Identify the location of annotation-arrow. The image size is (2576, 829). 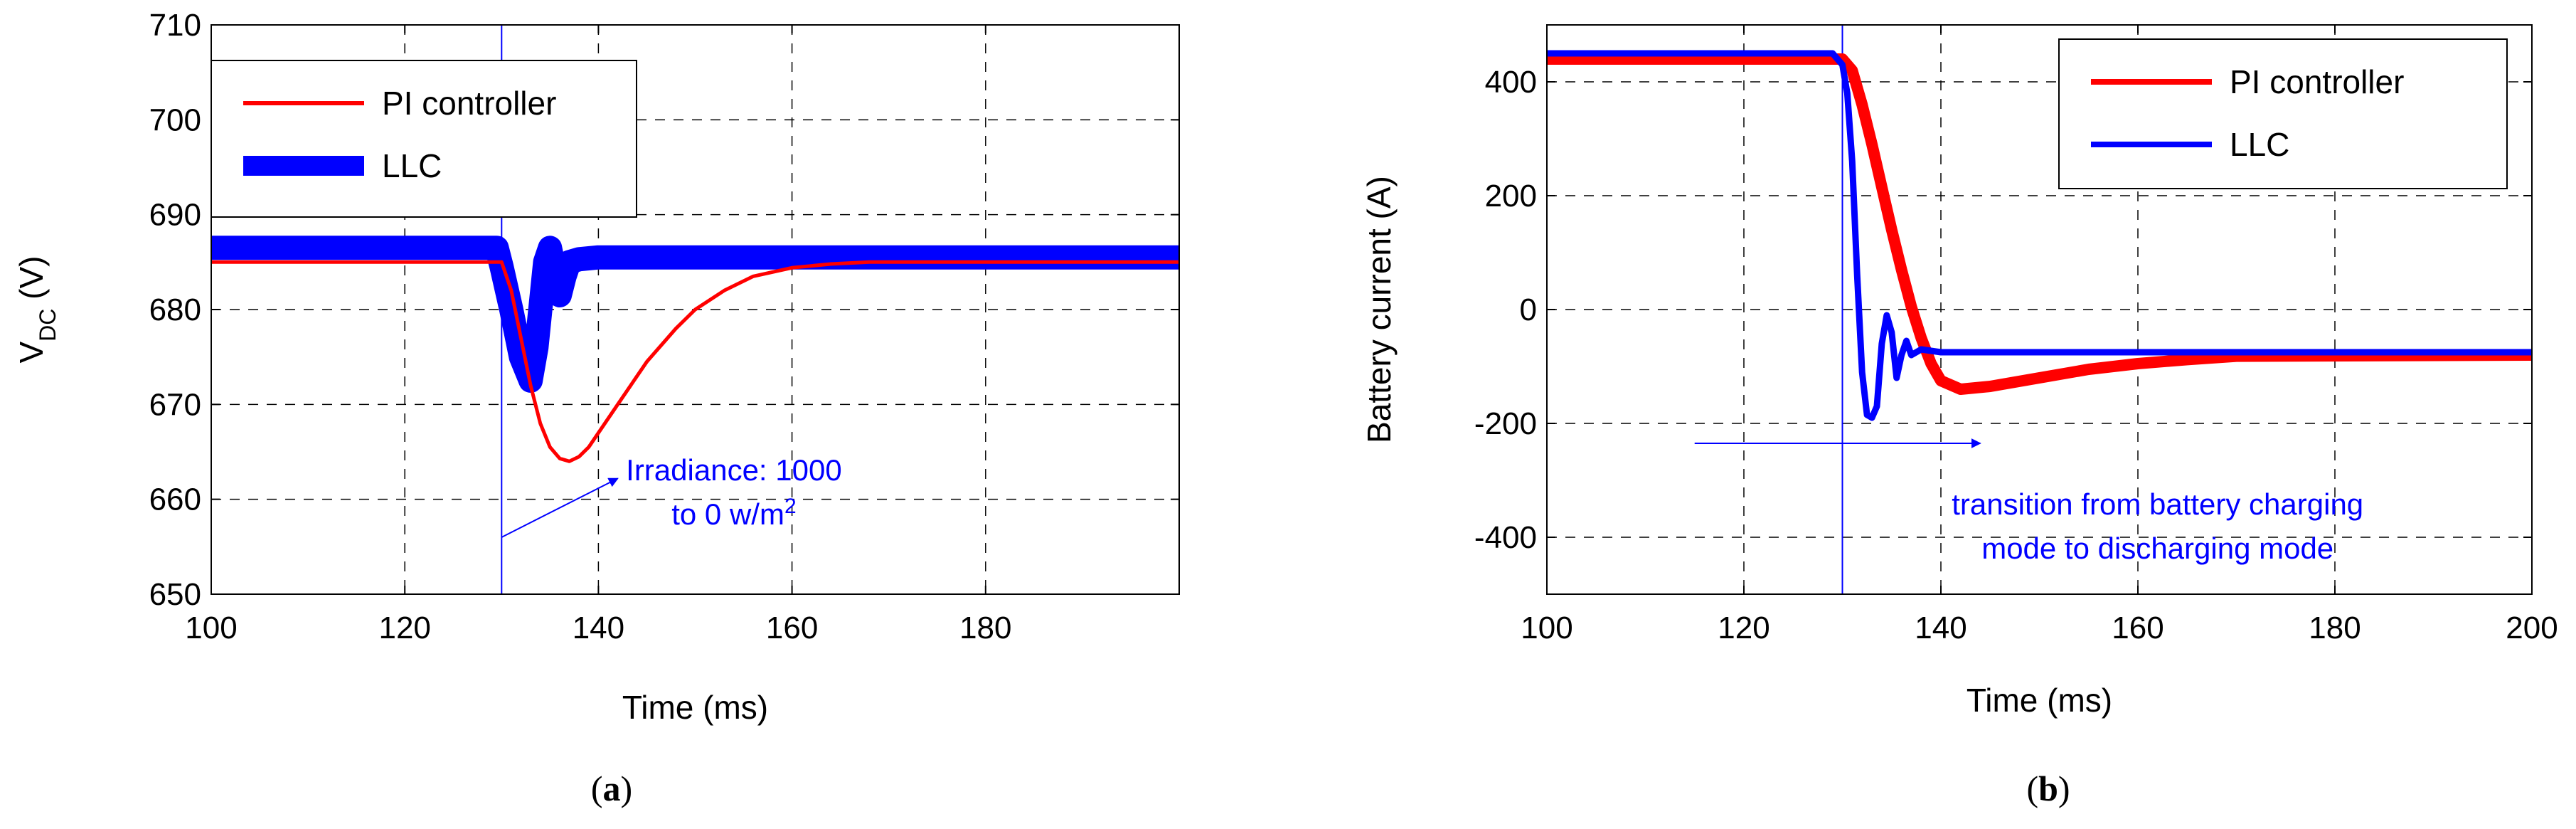
(560, 507).